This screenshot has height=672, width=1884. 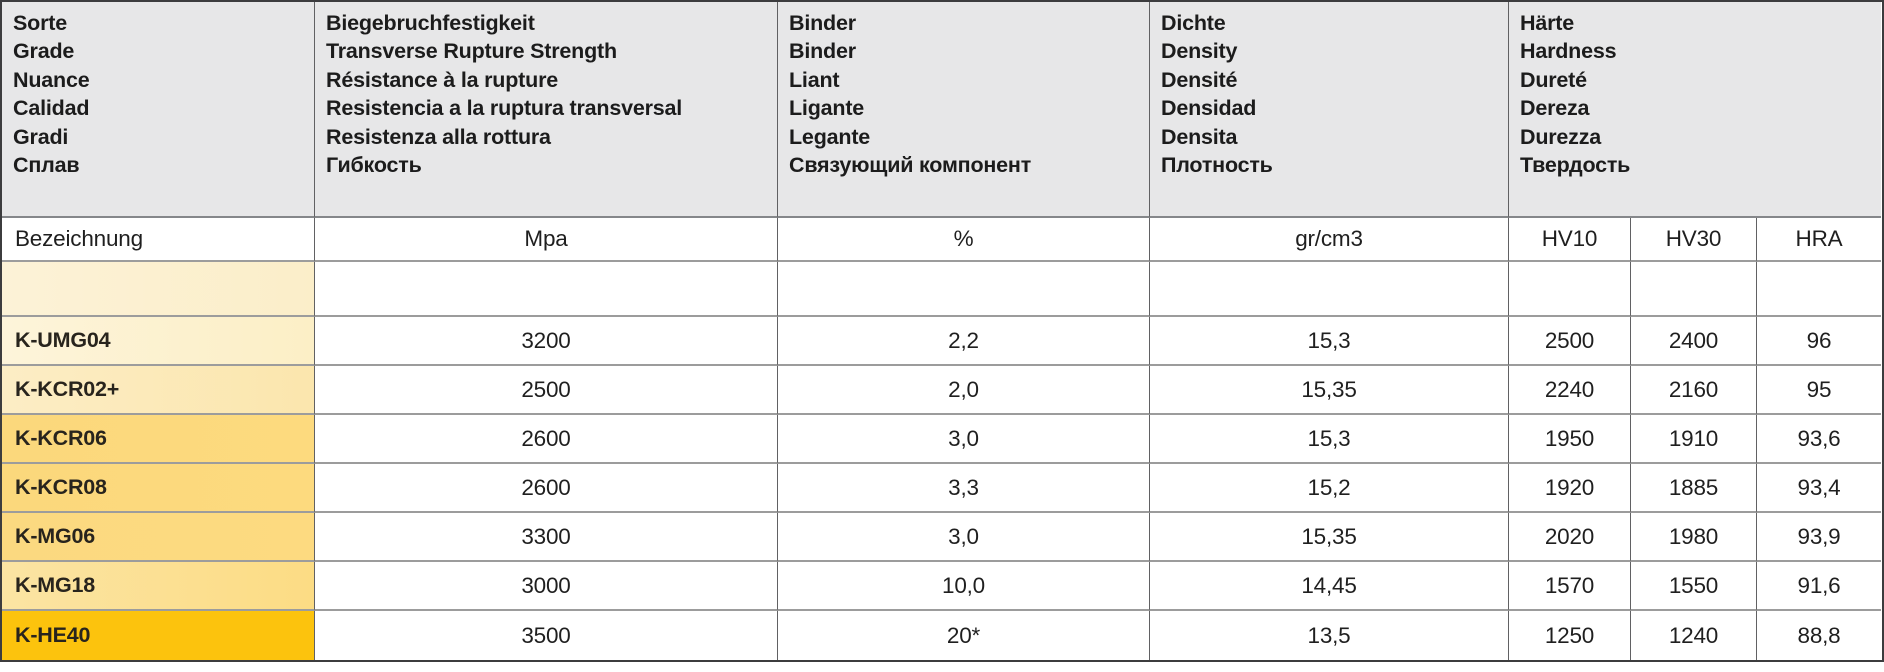 I want to click on hv30-cell: 1910, so click(x=1694, y=439).